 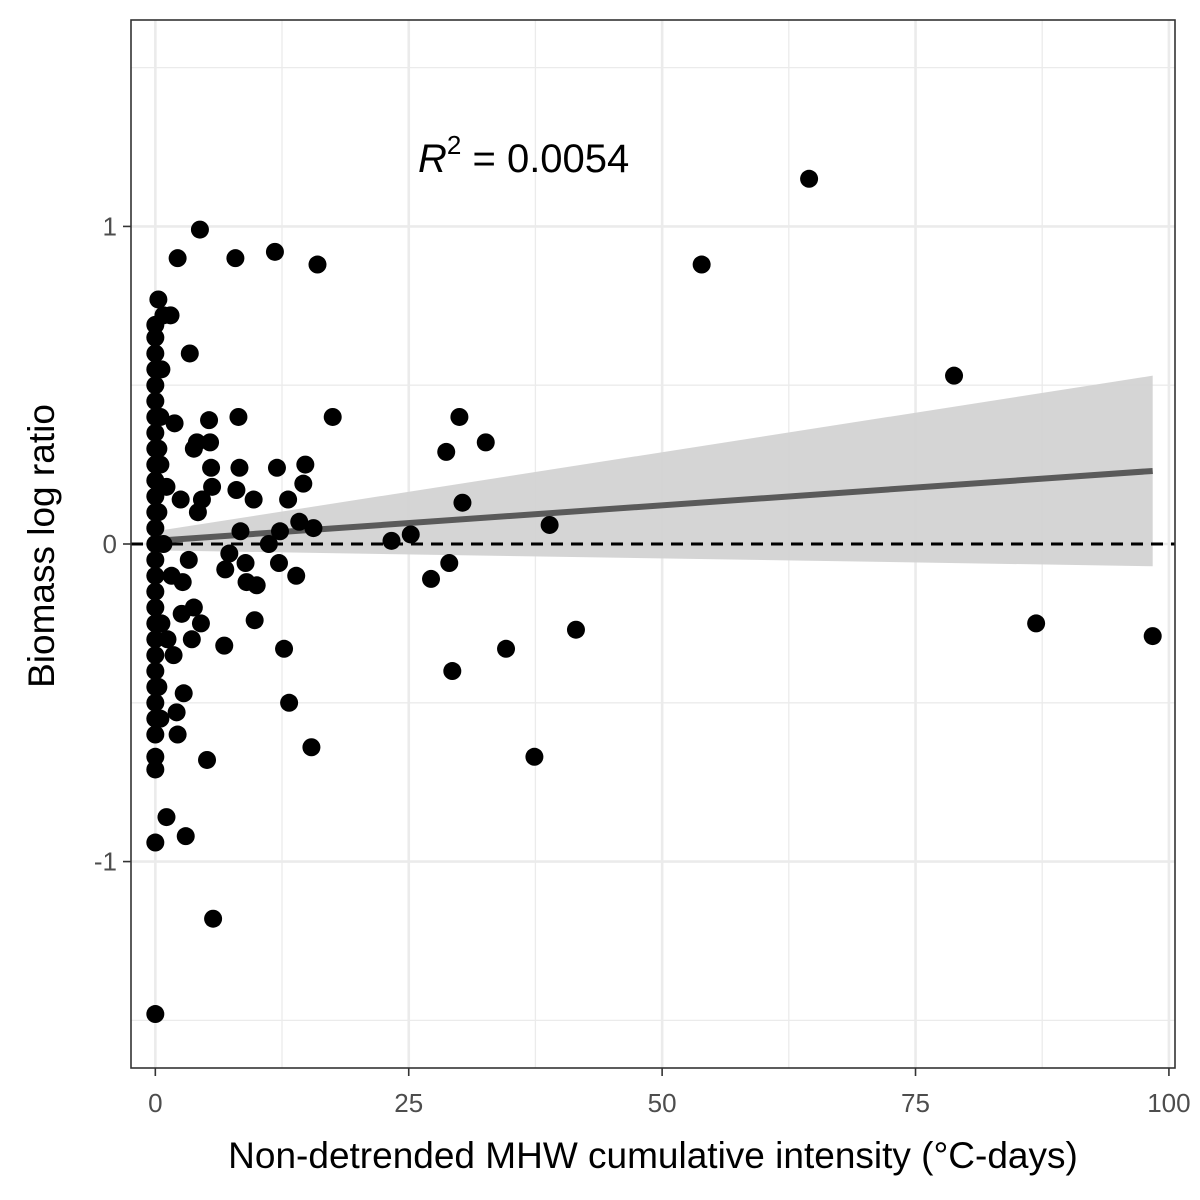 I want to click on y-tick-label: 1, so click(x=110, y=226).